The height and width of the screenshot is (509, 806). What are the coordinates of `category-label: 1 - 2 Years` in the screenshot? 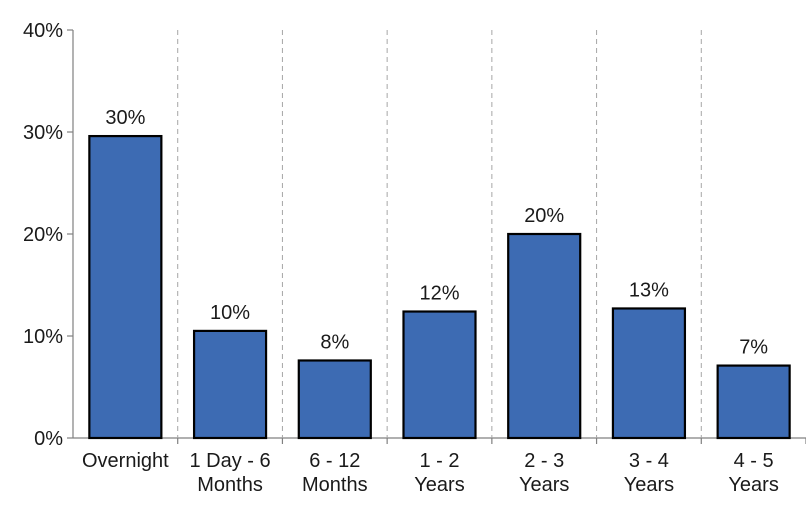 It's located at (439, 473).